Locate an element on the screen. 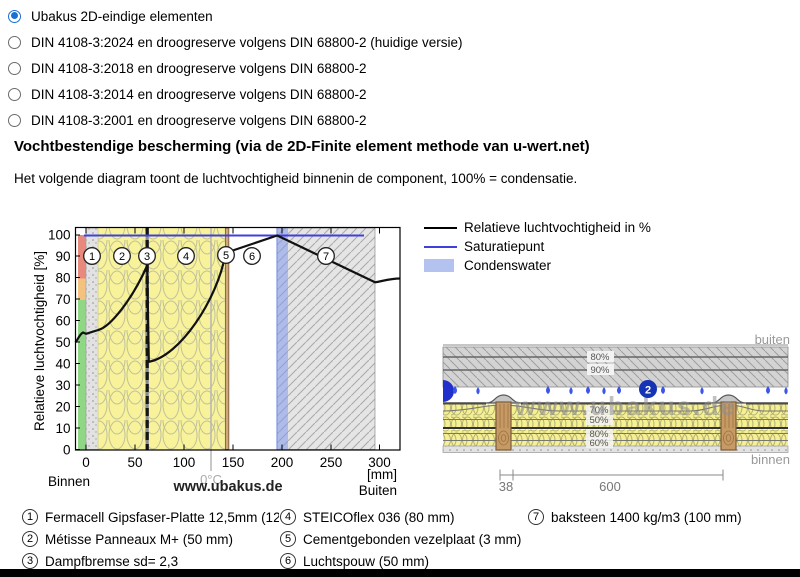 The image size is (800, 577). insulation-contour-70: 70% is located at coordinates (599, 410).